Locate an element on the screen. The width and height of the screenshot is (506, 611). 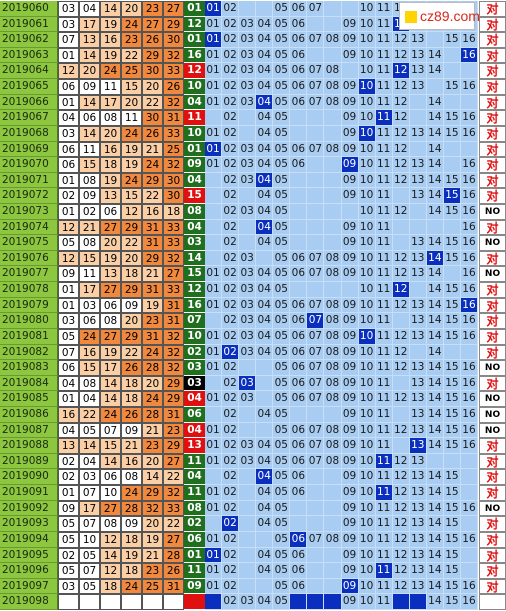
red-ball: 12 is located at coordinates (110, 571).